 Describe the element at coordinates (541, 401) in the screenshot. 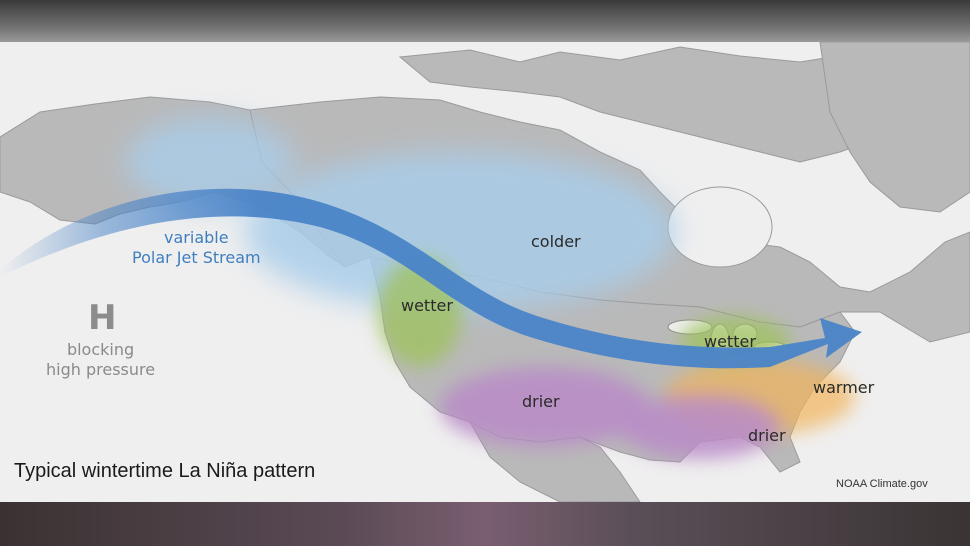

I see `drier-southwest-label: drier` at that location.